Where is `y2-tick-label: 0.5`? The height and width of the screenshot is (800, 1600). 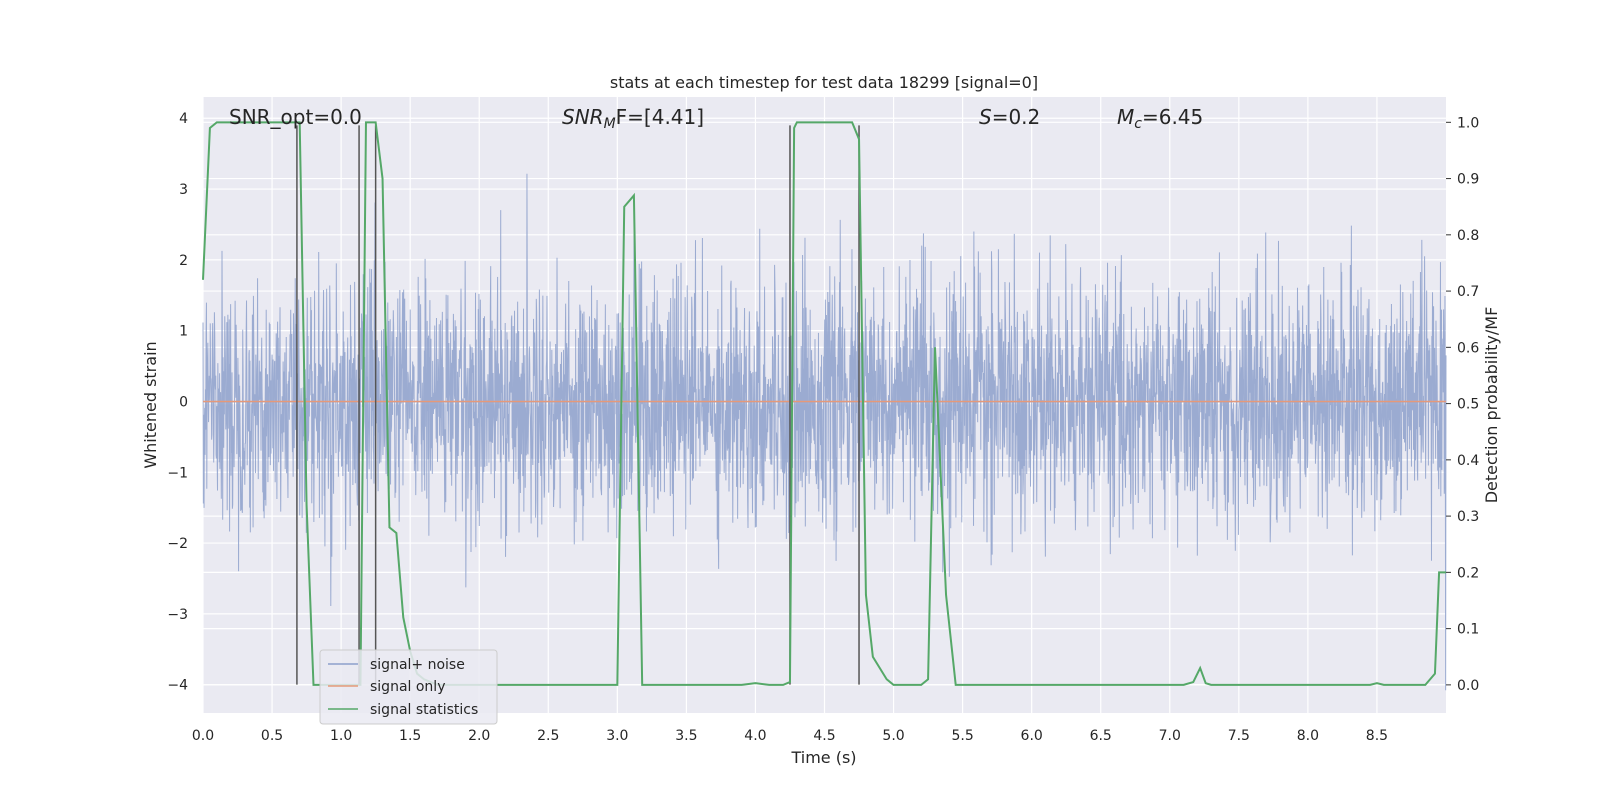 y2-tick-label: 0.5 is located at coordinates (1468, 405).